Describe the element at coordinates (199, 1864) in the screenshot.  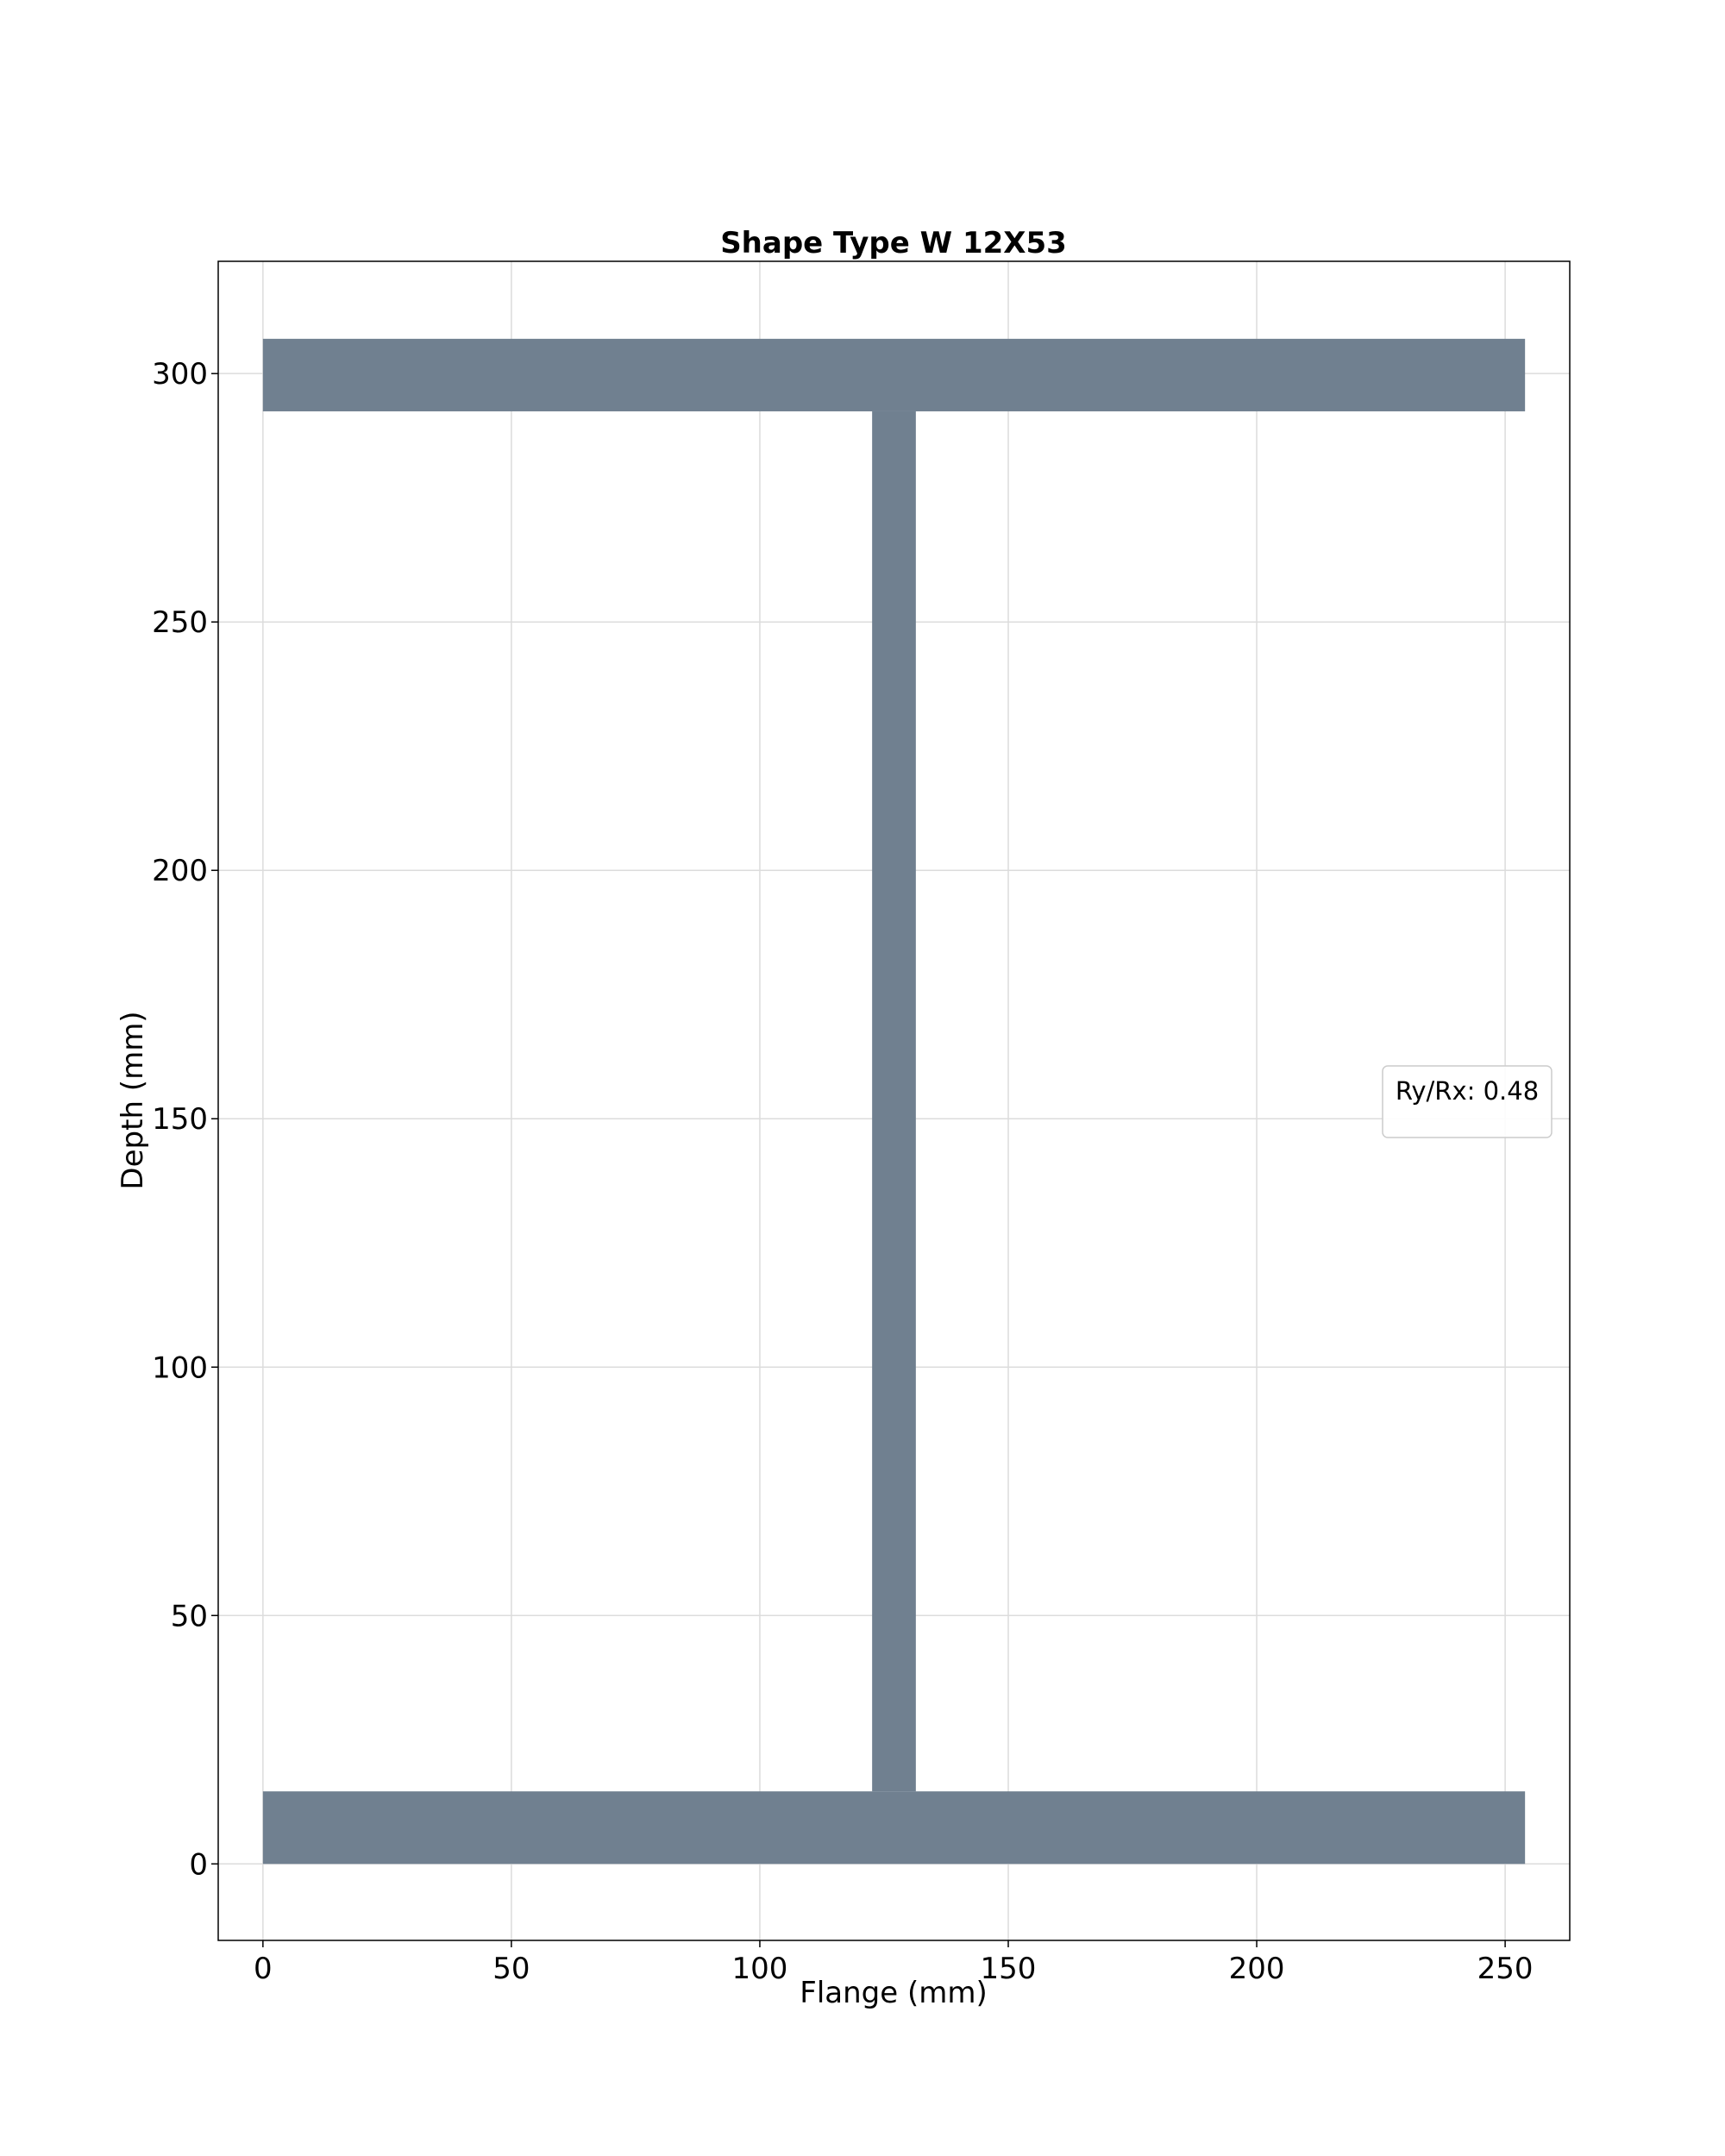
I see `y-tick-label: 0` at that location.